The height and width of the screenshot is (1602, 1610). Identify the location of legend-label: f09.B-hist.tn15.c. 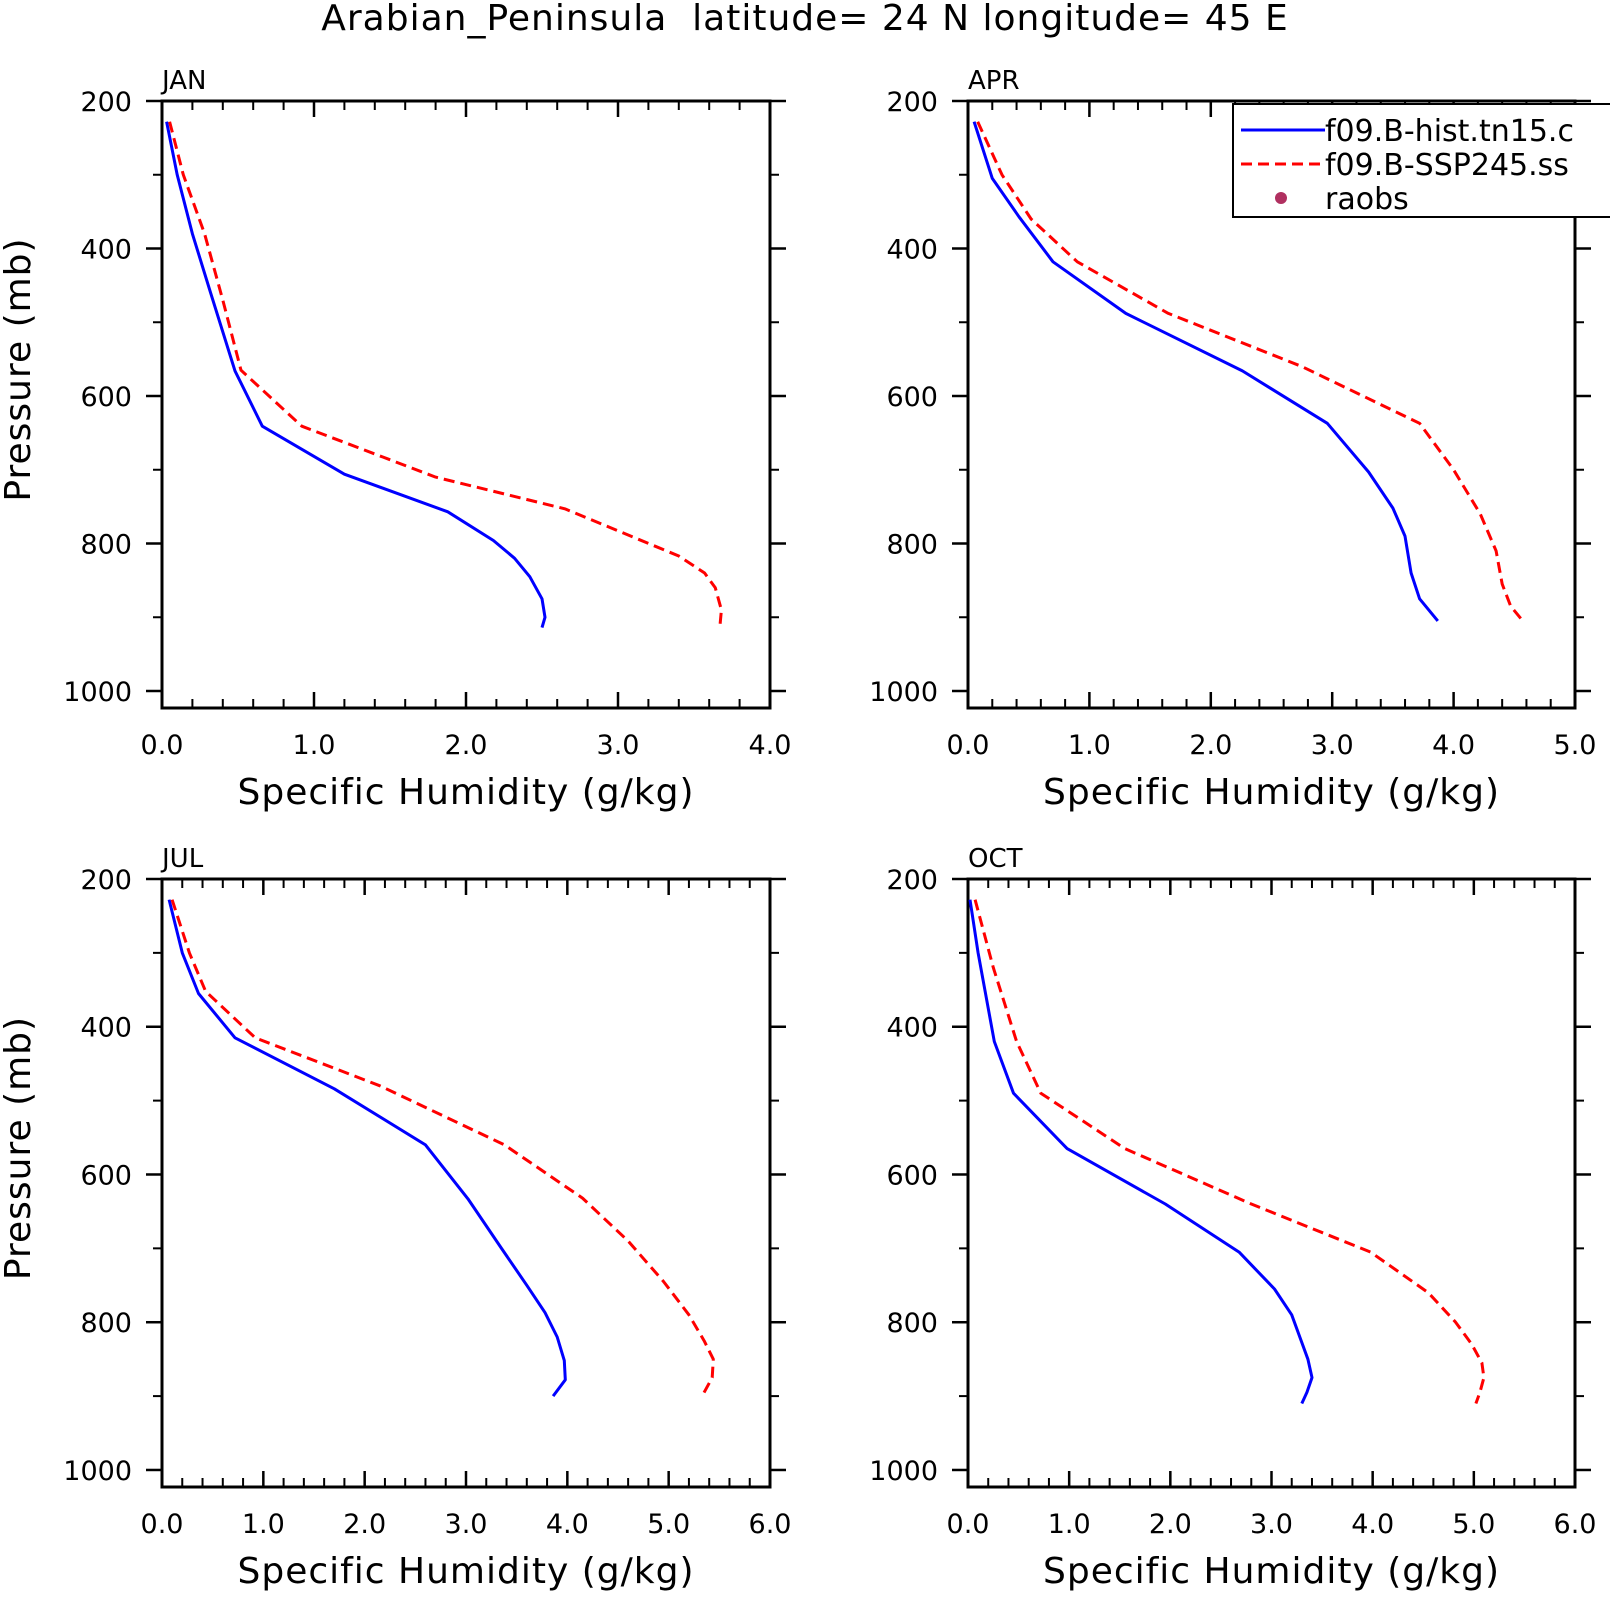
(1449, 131).